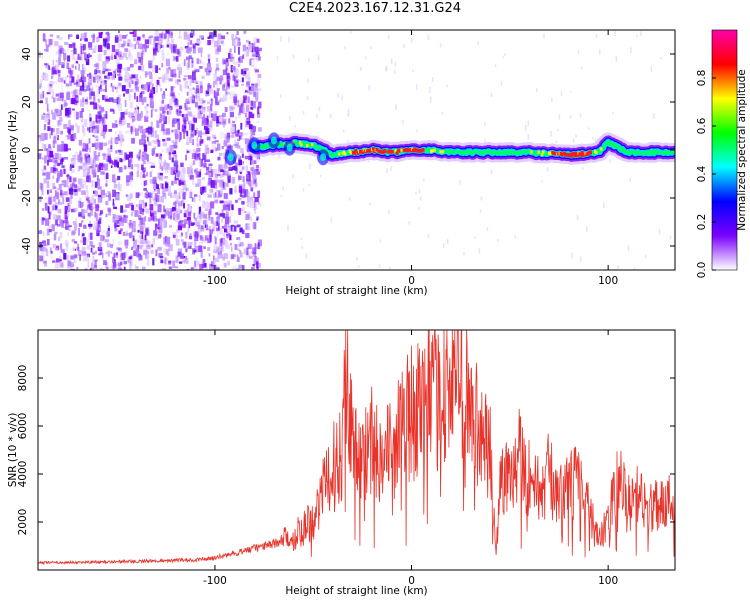 The height and width of the screenshot is (600, 750). Describe the element at coordinates (543, 152) in the screenshot. I see `ridge-peak` at that location.